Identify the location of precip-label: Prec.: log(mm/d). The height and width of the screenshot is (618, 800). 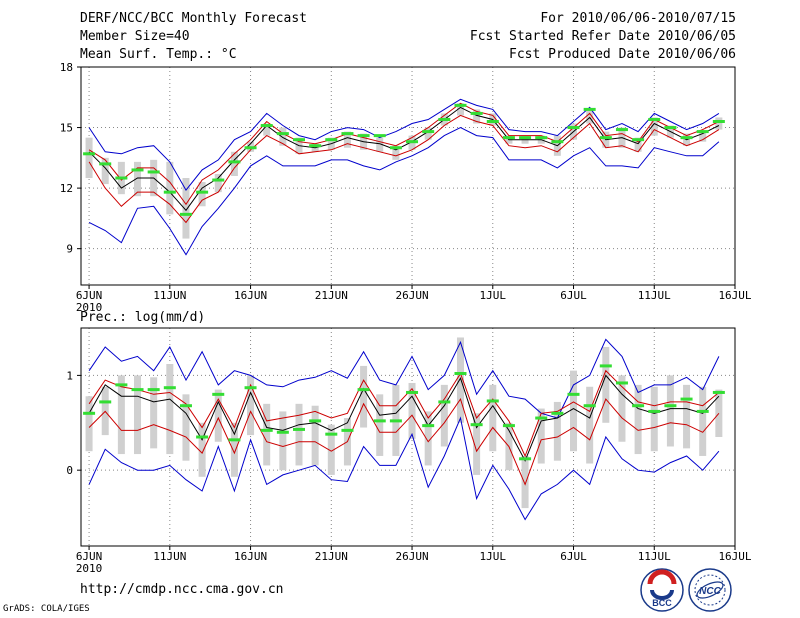
(143, 317).